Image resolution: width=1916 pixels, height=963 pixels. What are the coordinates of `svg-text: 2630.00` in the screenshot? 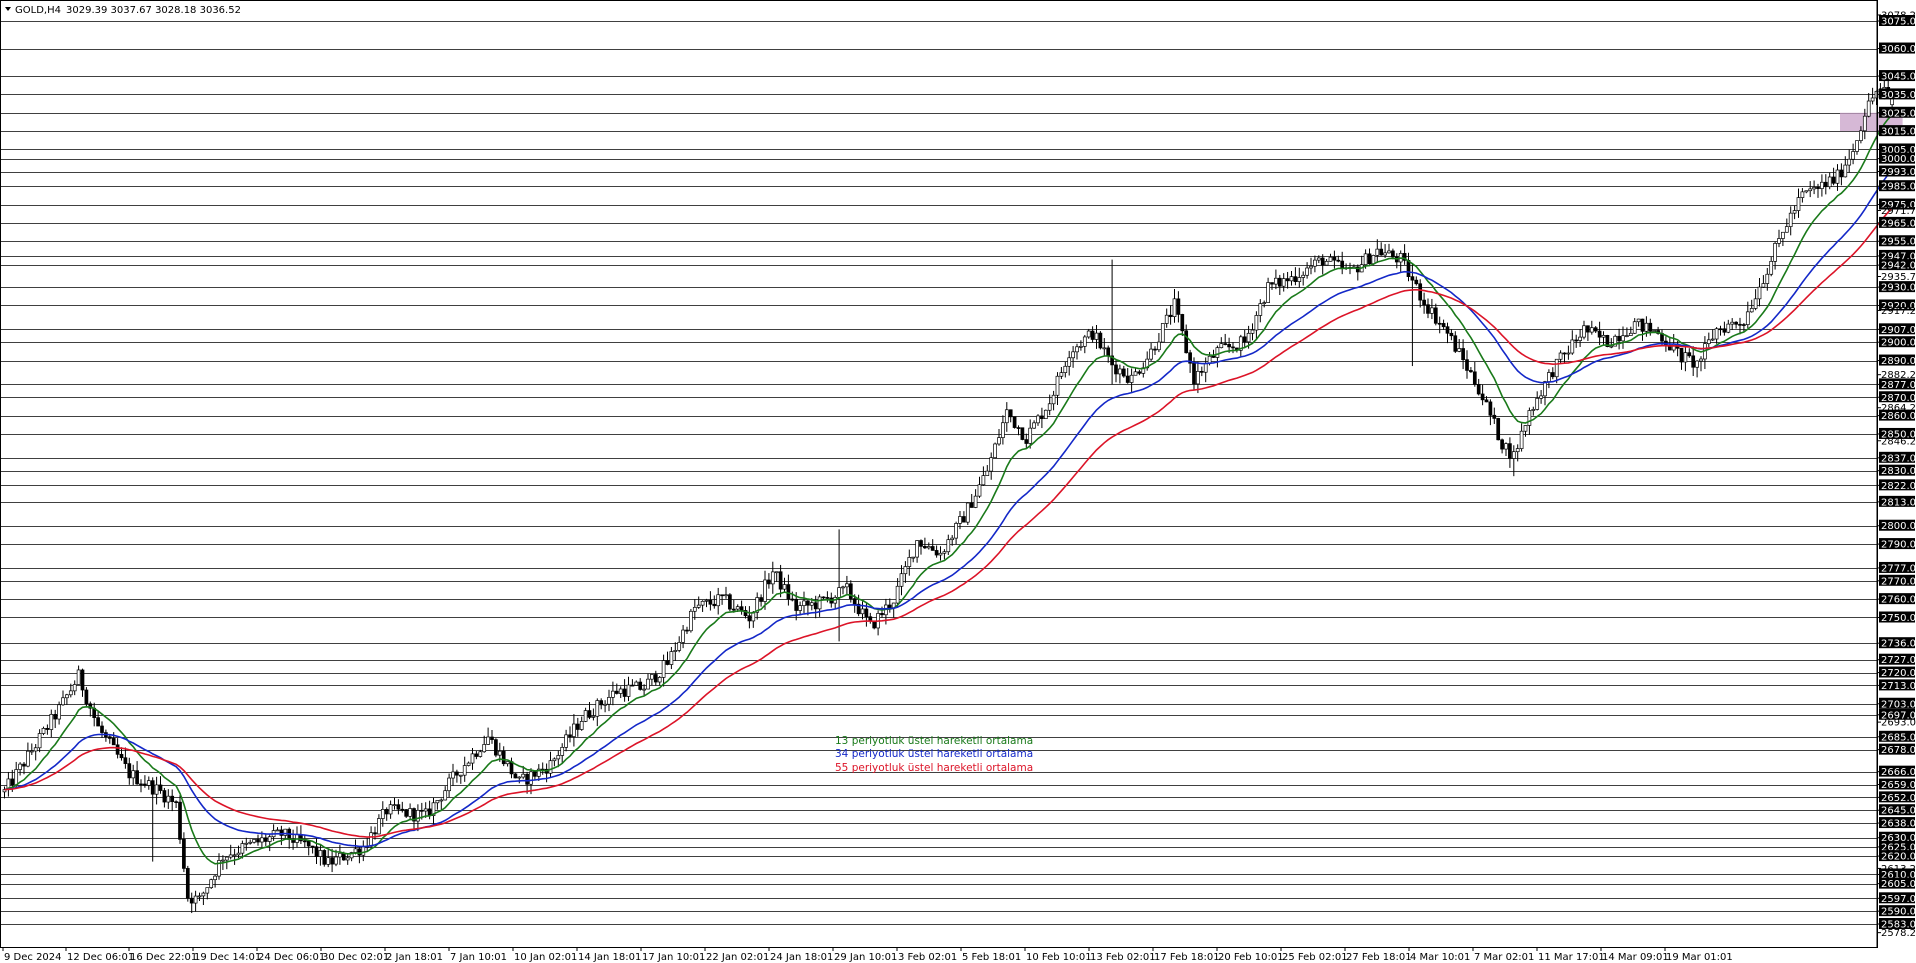 It's located at (1898, 838).